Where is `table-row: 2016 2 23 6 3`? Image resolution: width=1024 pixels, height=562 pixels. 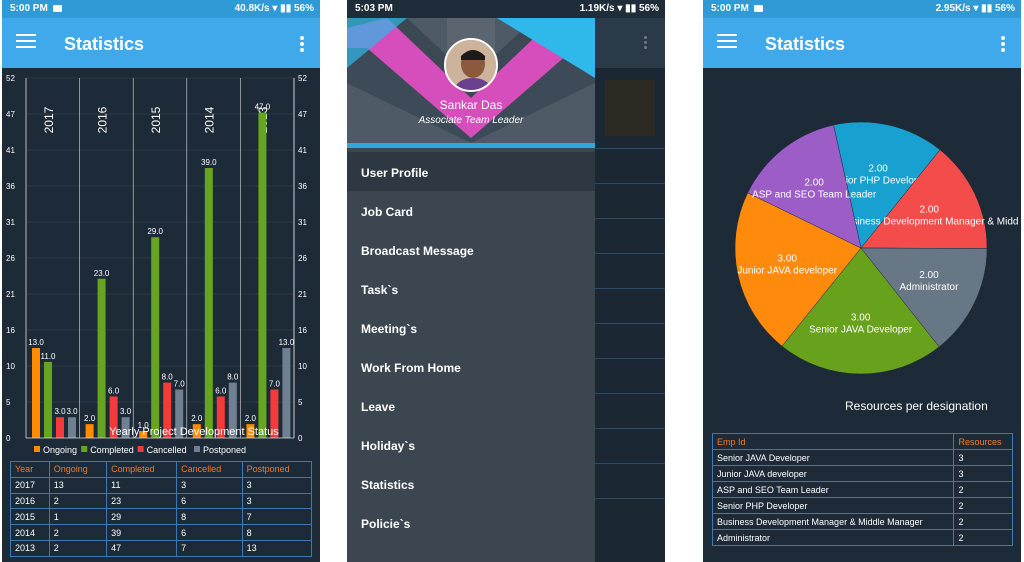
table-row: 2016 2 23 6 3 is located at coordinates (161, 501).